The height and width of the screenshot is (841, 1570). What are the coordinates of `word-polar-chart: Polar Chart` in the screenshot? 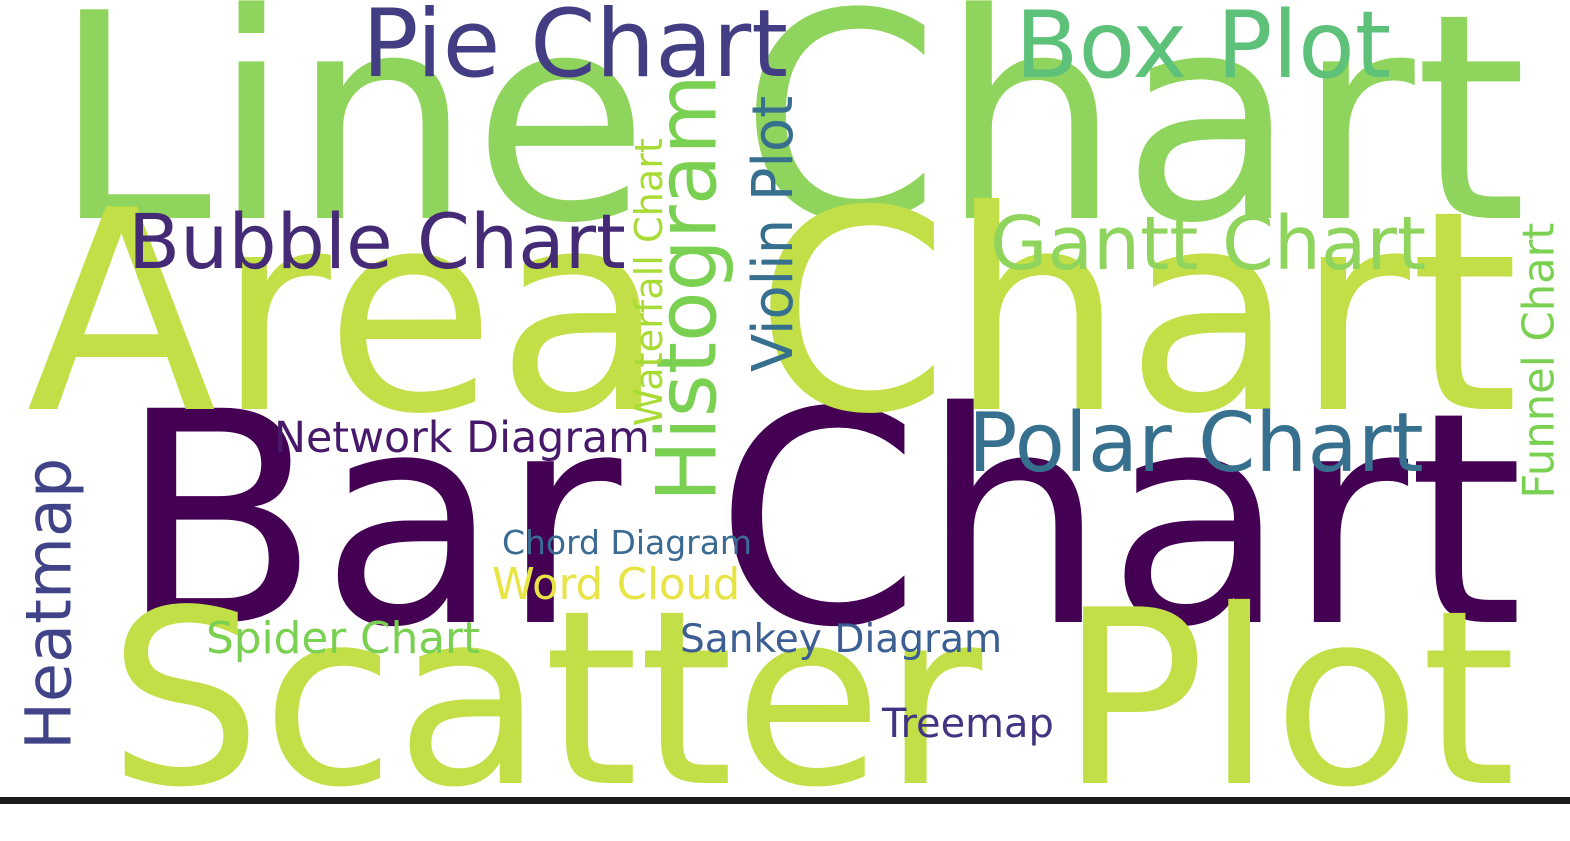 It's located at (1196, 443).